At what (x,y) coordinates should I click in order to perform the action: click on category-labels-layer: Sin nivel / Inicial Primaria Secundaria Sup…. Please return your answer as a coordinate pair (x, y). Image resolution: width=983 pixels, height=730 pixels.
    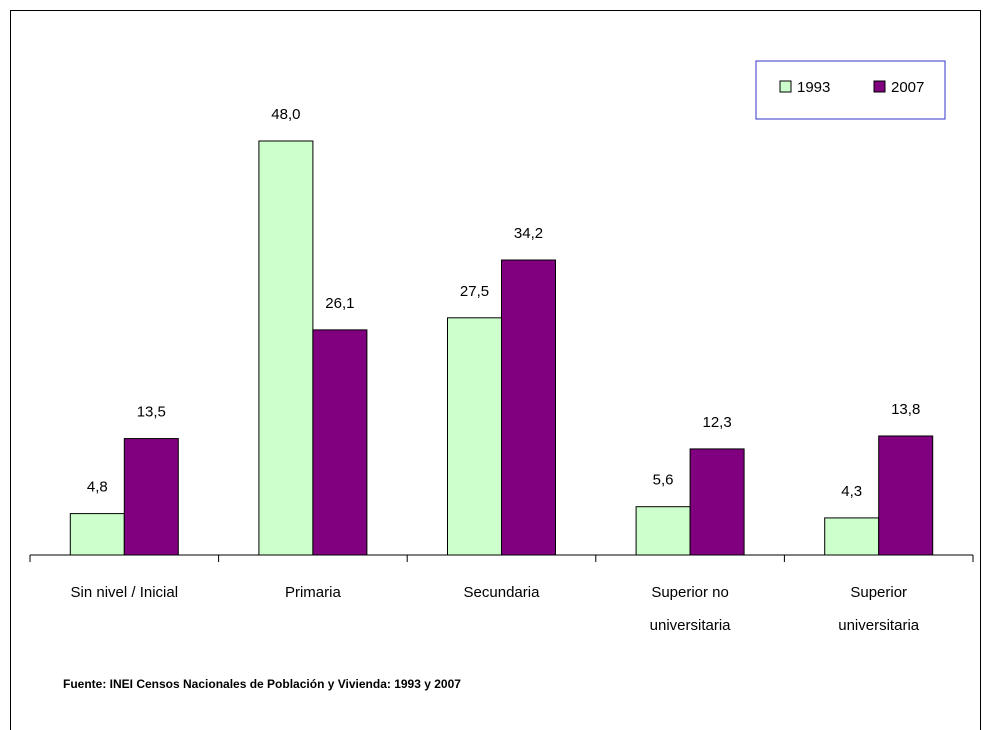
    Looking at the image, I should click on (495, 609).